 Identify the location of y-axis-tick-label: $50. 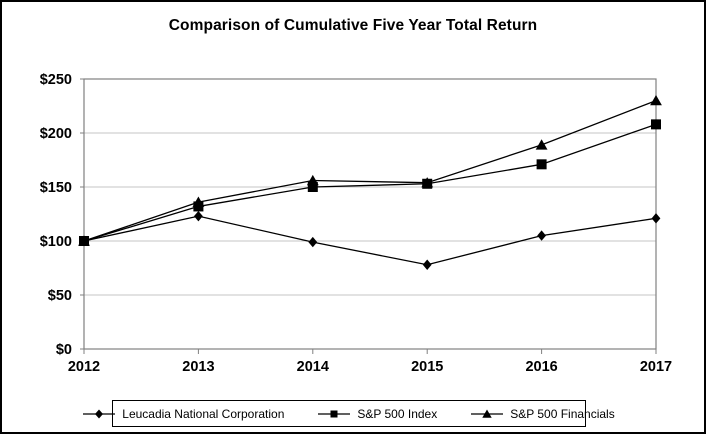
(60, 296).